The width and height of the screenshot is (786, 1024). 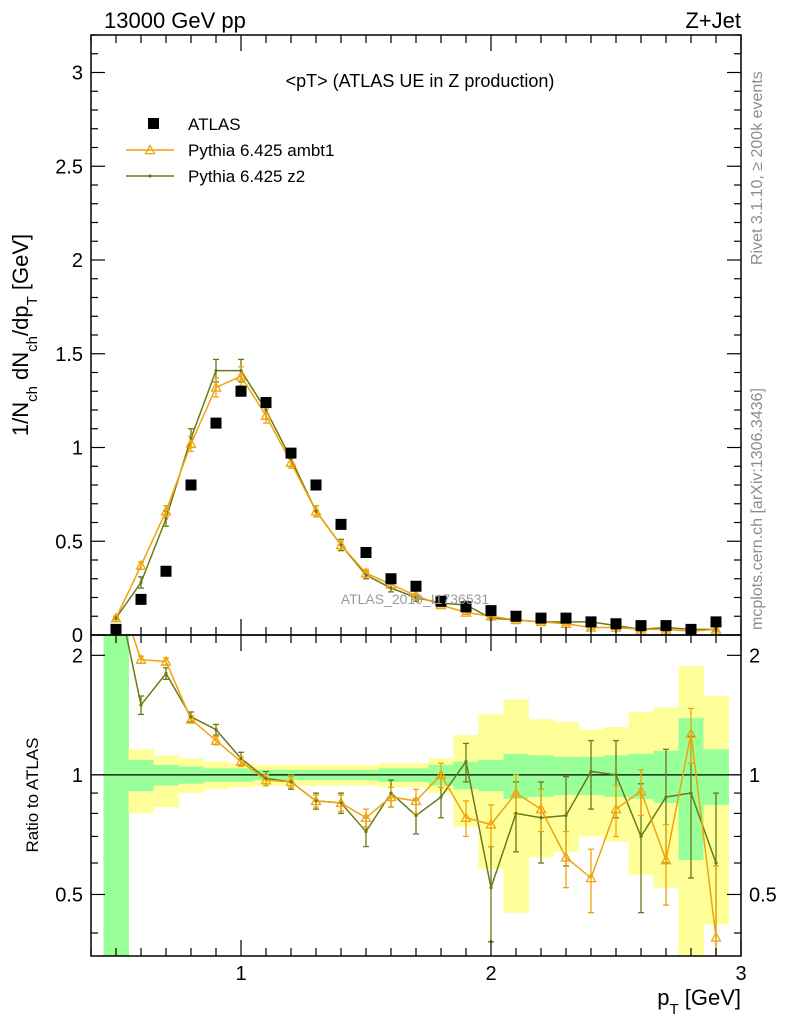 What do you see at coordinates (214, 124) in the screenshot?
I see `legend-atlas-label: ATLAS` at bounding box center [214, 124].